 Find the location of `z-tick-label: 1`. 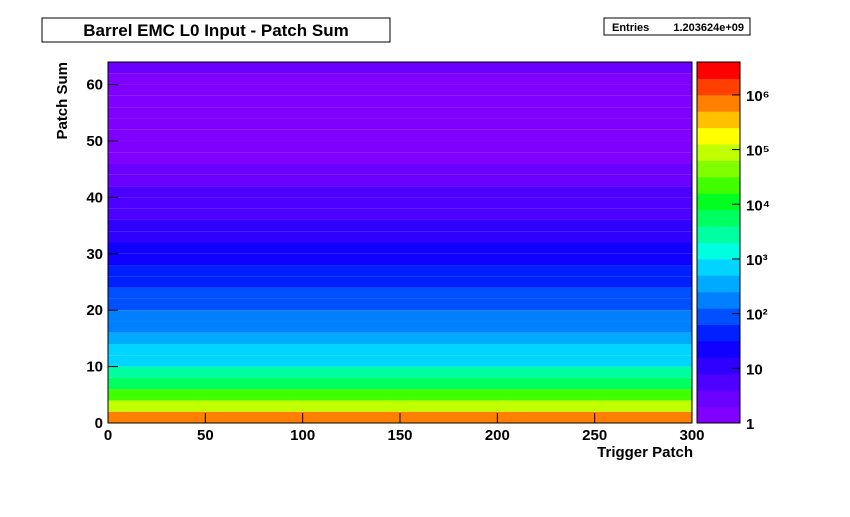

z-tick-label: 1 is located at coordinates (750, 424).